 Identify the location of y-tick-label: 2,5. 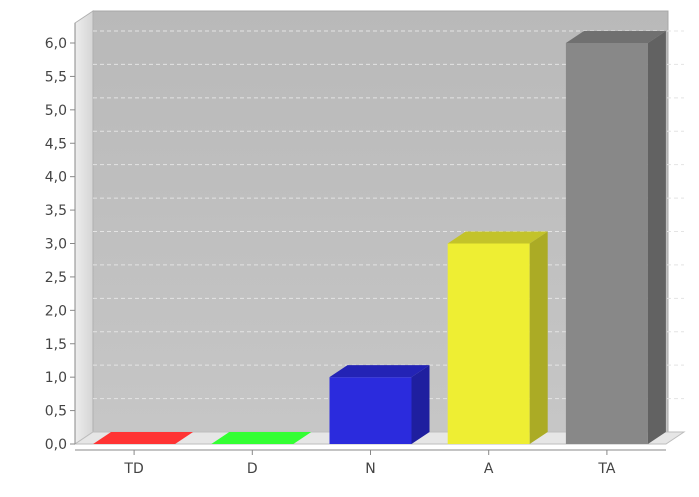
(56, 278).